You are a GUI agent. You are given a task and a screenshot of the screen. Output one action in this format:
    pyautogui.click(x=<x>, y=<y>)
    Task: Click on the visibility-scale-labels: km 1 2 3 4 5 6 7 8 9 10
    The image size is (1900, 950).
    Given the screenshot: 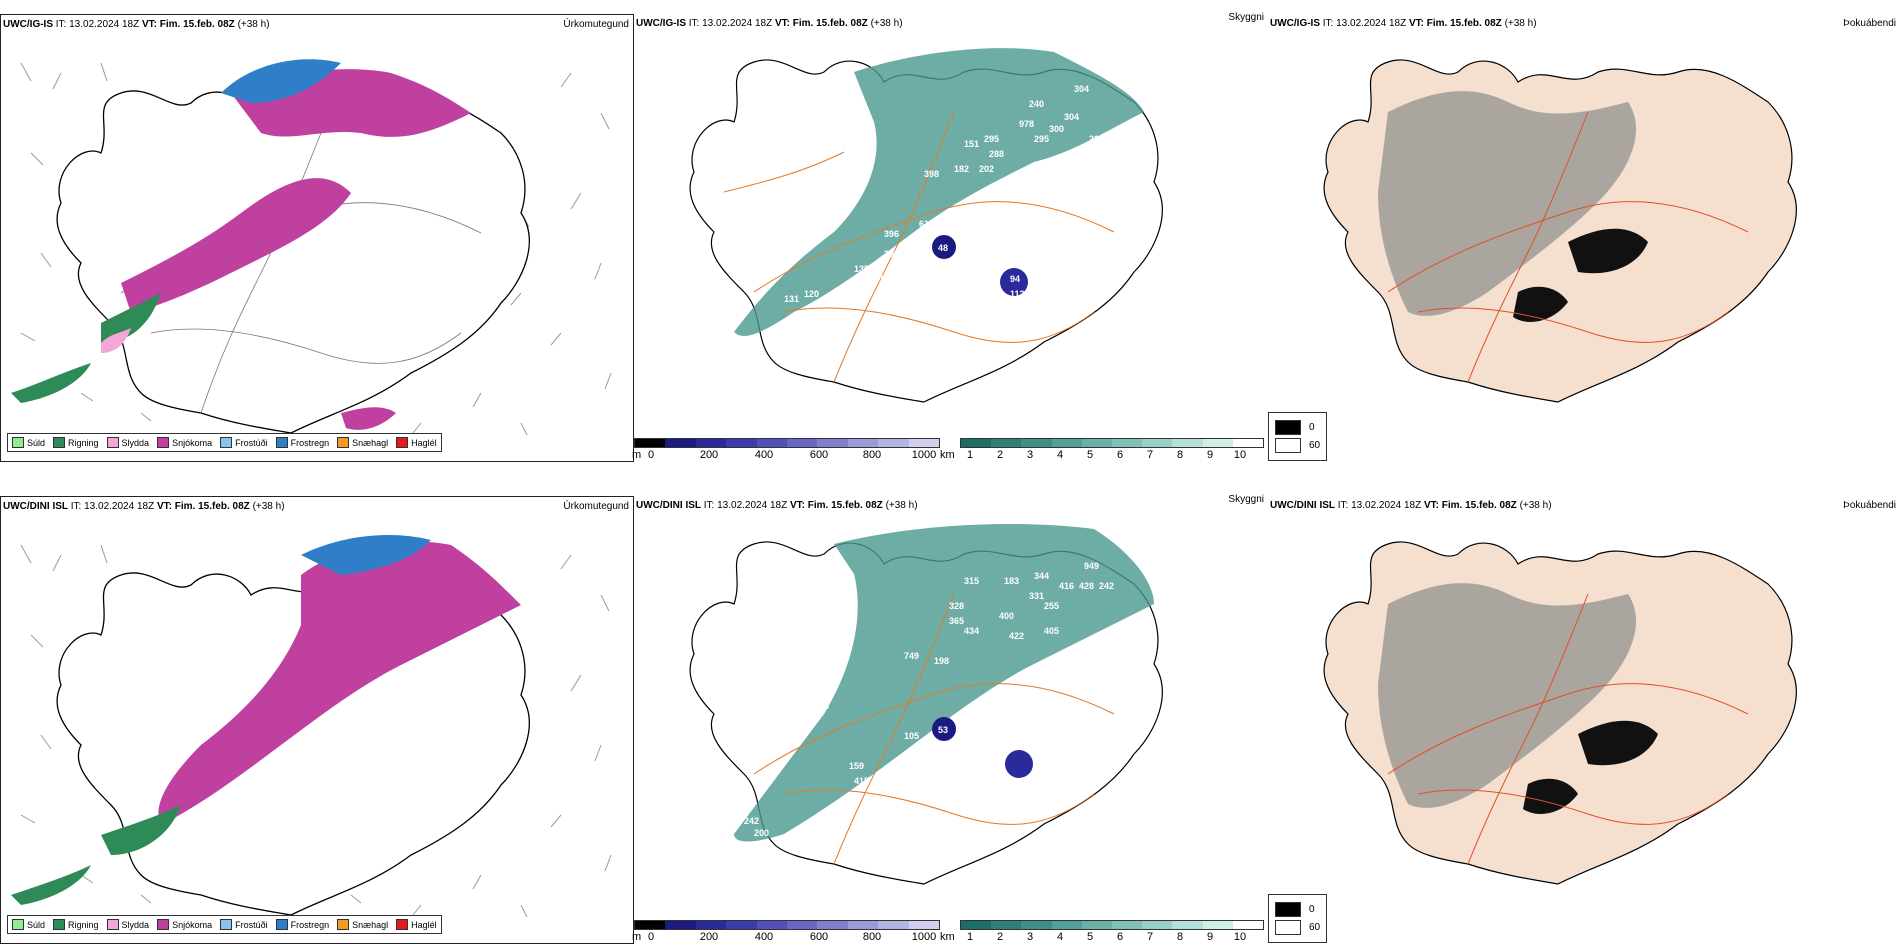 What is the action you would take?
    pyautogui.click(x=1102, y=454)
    